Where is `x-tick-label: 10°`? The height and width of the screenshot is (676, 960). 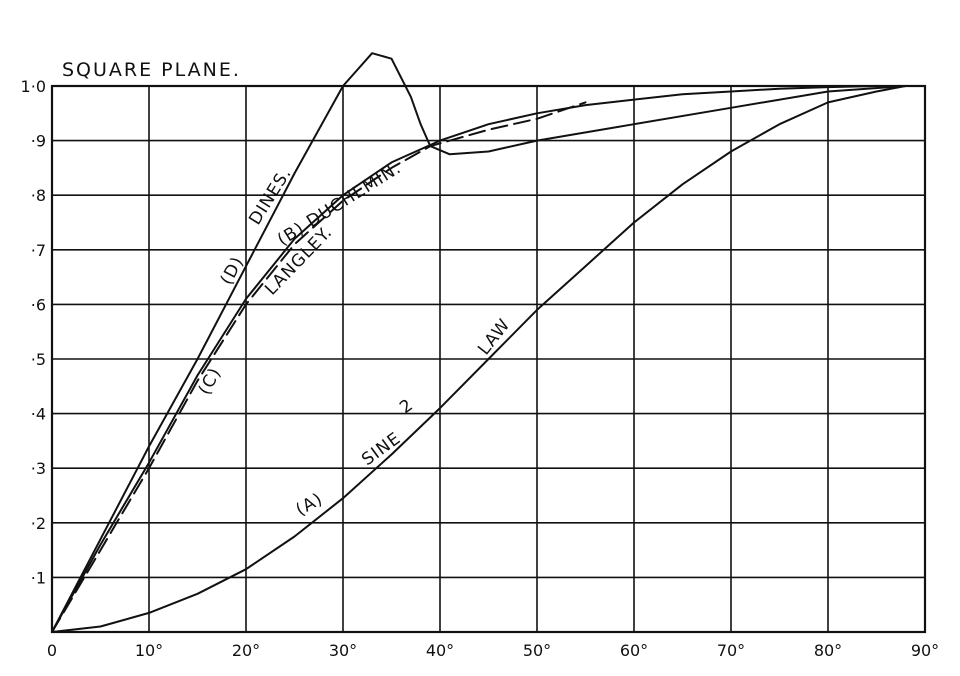 x-tick-label: 10° is located at coordinates (149, 650).